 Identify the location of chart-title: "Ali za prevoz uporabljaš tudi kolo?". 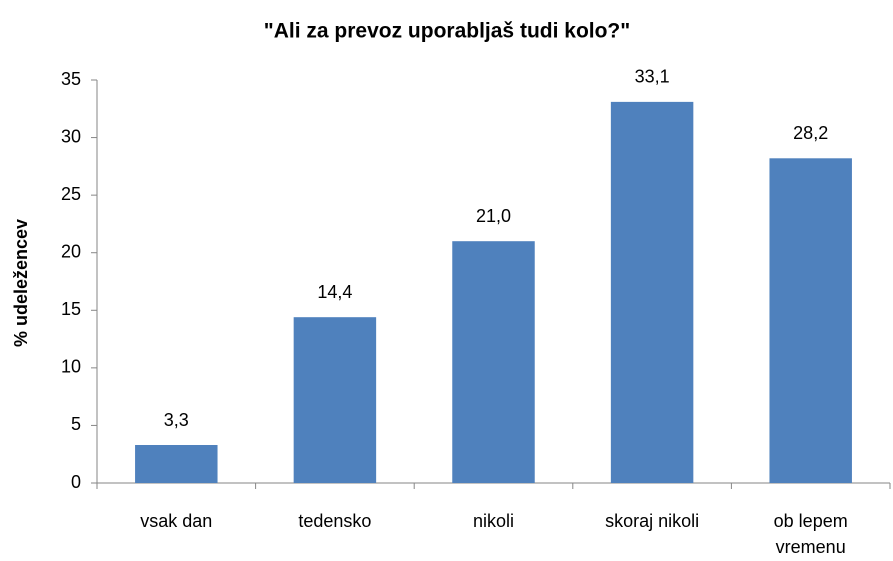
(447, 31).